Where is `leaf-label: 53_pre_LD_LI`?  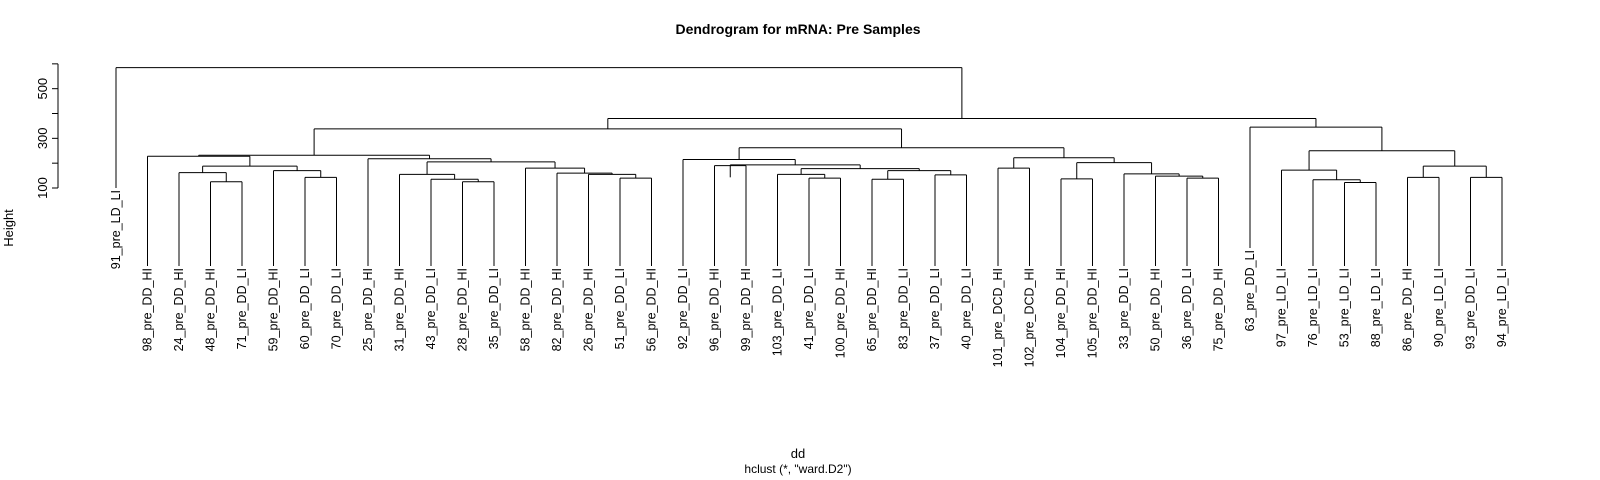
leaf-label: 53_pre_LD_LI is located at coordinates (1345, 307).